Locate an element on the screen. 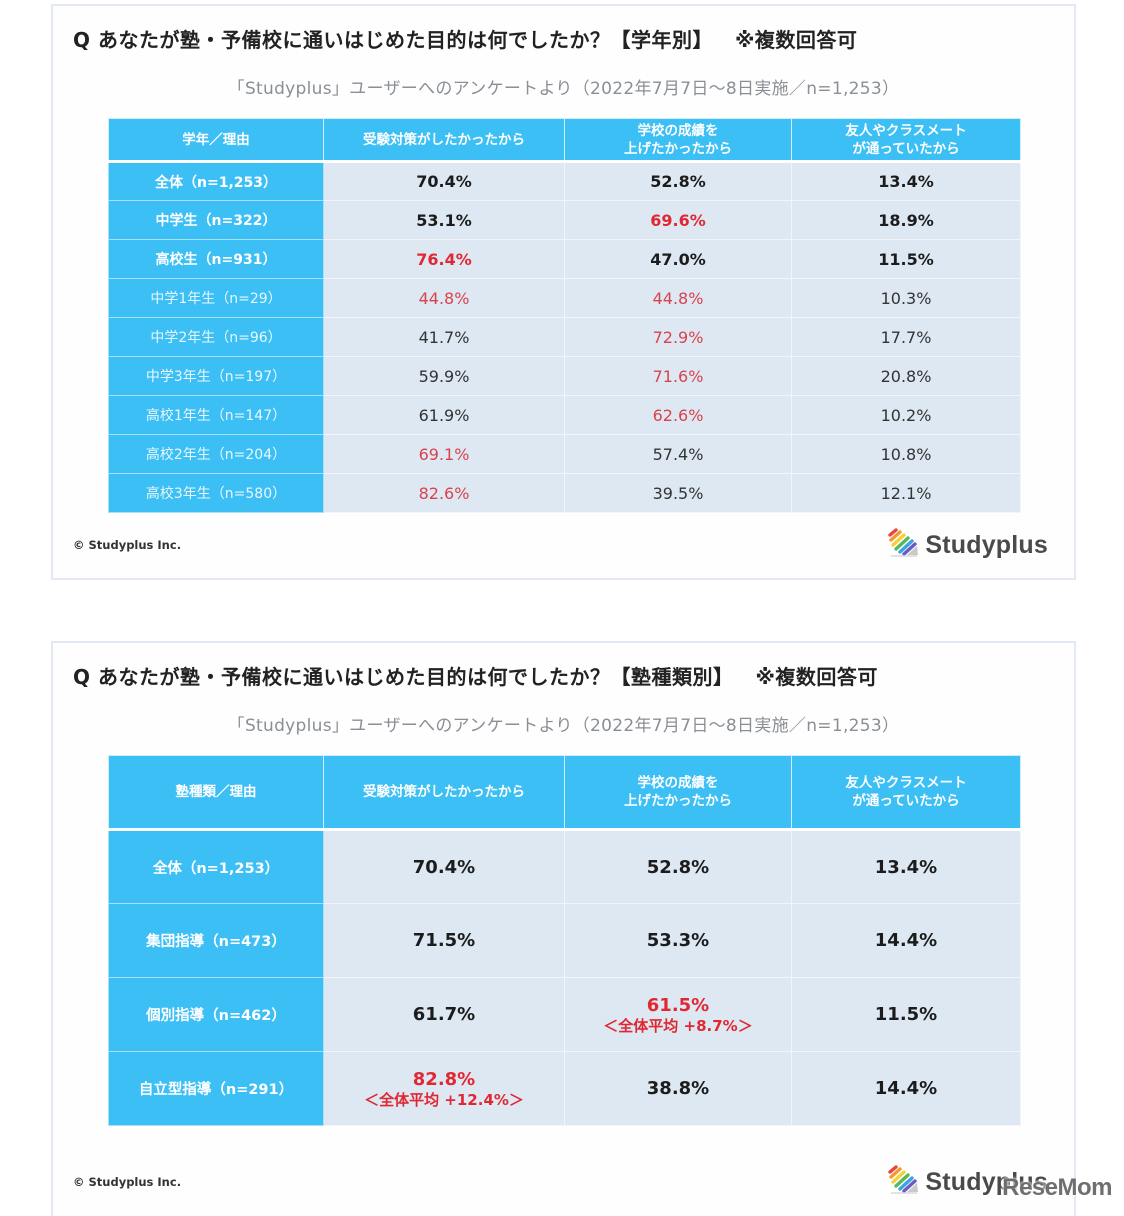 The height and width of the screenshot is (1216, 1124). row-label: 中学3年生（n=197） is located at coordinates (216, 376).